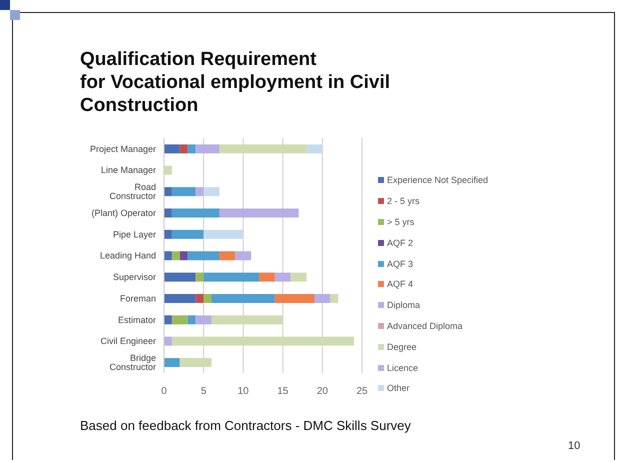  What do you see at coordinates (400, 263) in the screenshot?
I see `legend-label: AQF 3` at bounding box center [400, 263].